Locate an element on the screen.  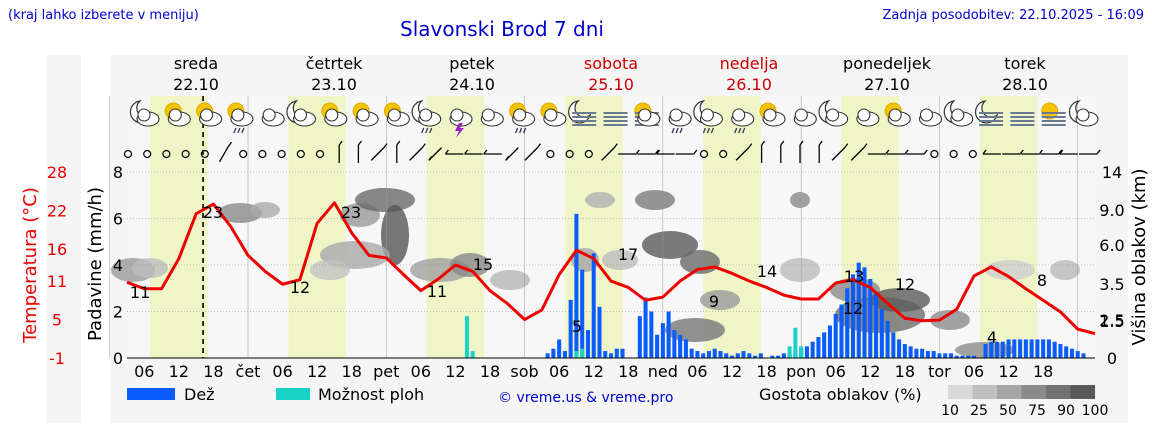
x-tick-label: 06 is located at coordinates (282, 371).